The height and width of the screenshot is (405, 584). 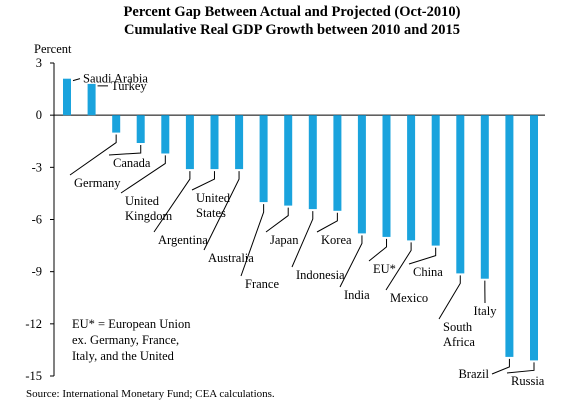 I want to click on bar-japan, so click(x=288, y=160).